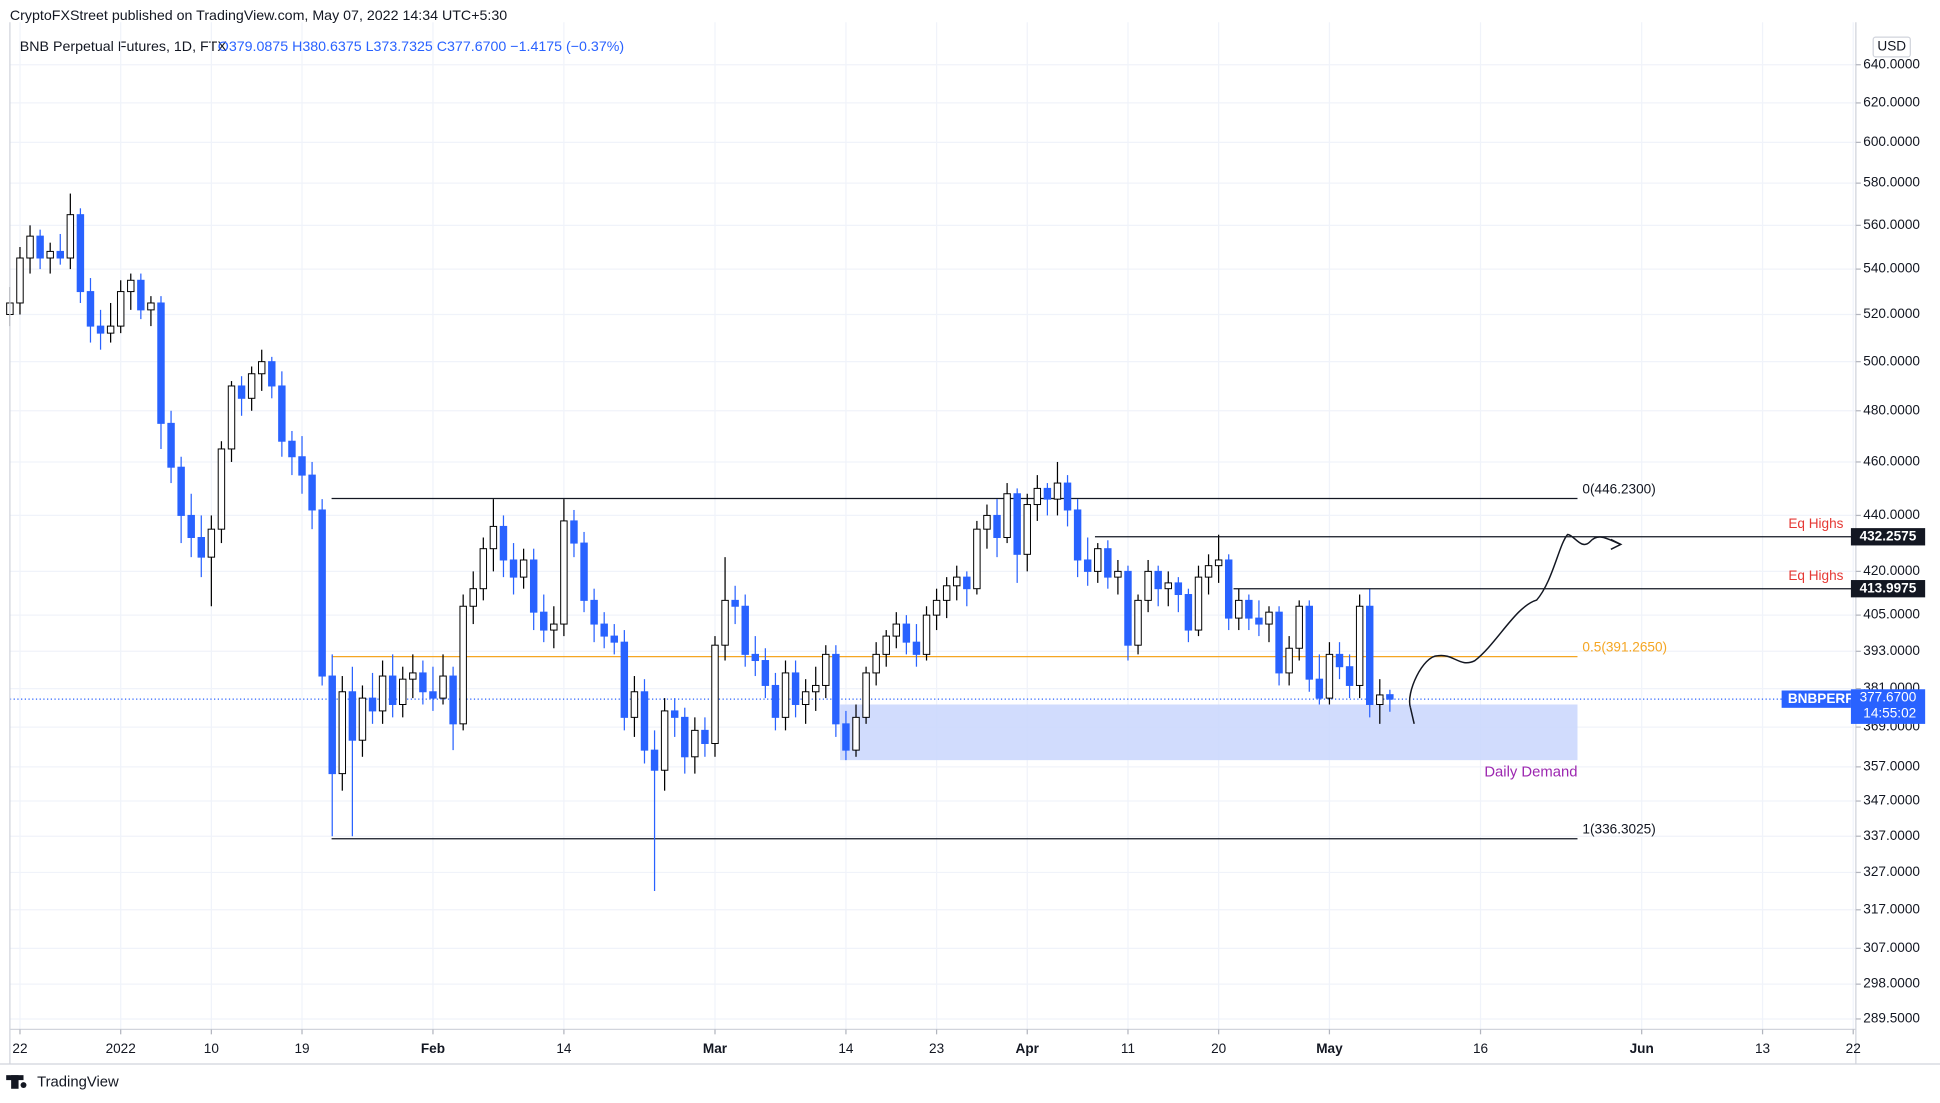  Describe the element at coordinates (1891, 983) in the screenshot. I see `y-tick-label: 298.0000` at that location.